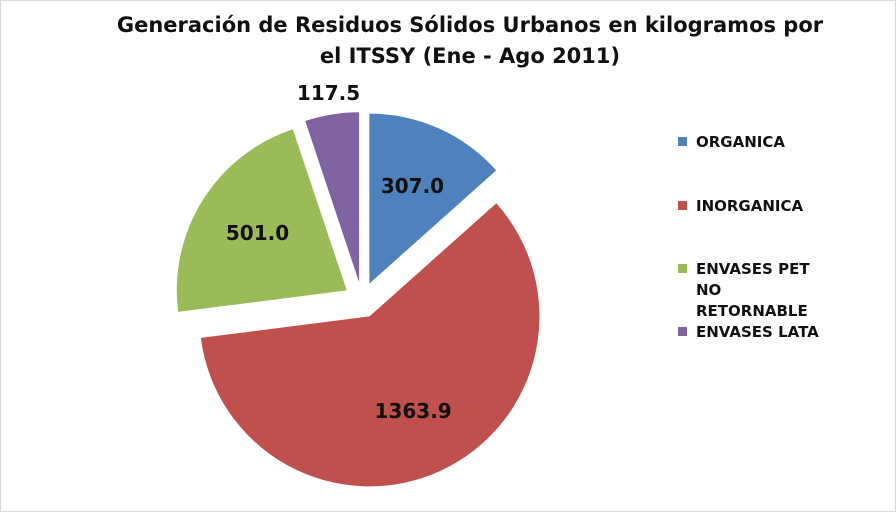 The width and height of the screenshot is (896, 512). Describe the element at coordinates (750, 206) in the screenshot. I see `legend-label: INORGANICA` at that location.